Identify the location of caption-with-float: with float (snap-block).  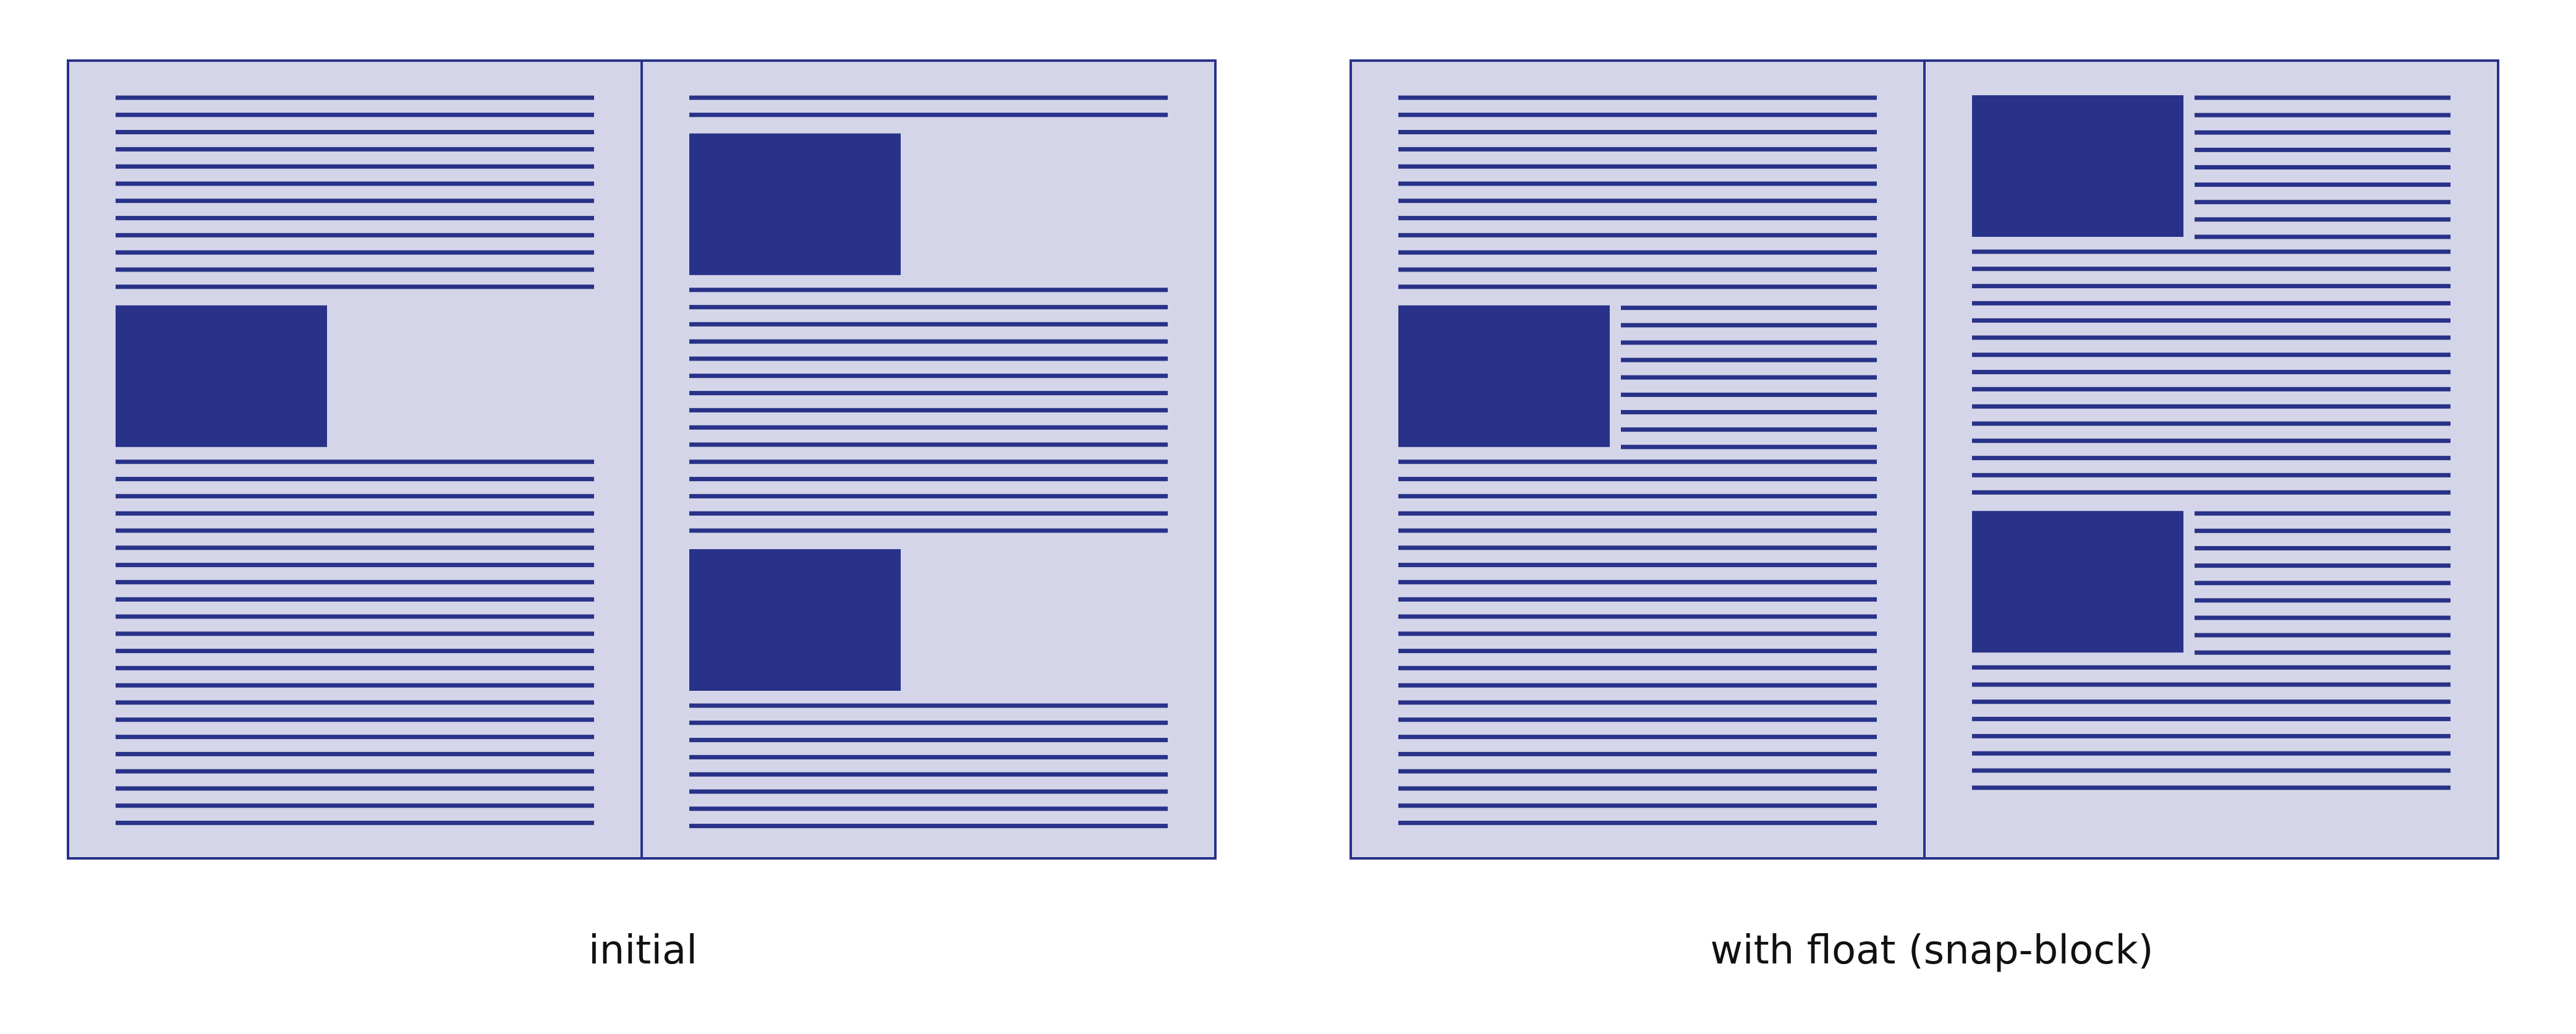
(1932, 950).